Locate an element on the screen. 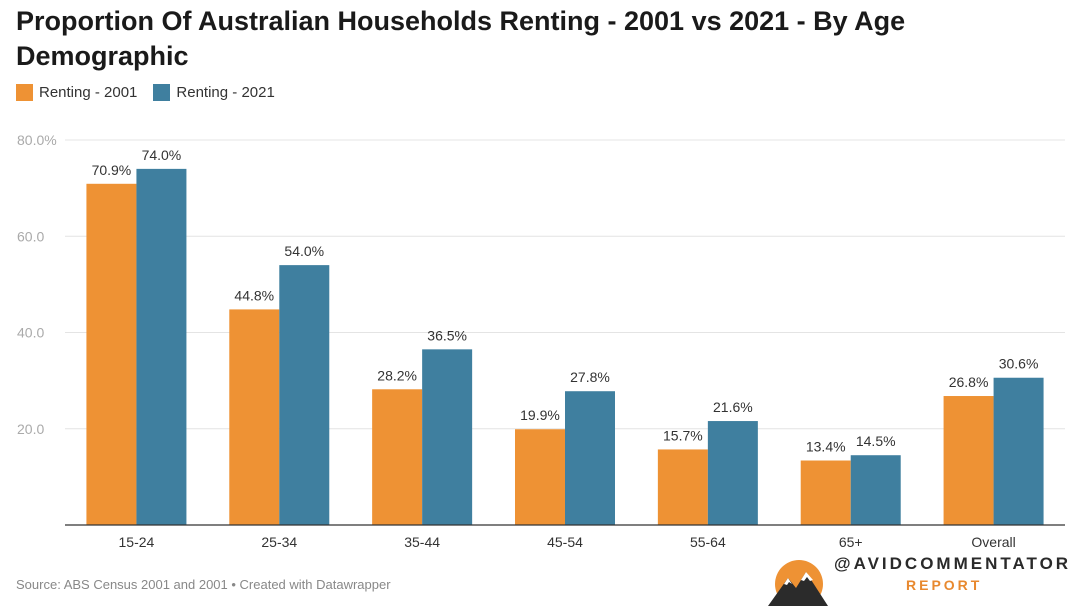 The height and width of the screenshot is (606, 1080). x-tick-label: 65+ is located at coordinates (851, 542).